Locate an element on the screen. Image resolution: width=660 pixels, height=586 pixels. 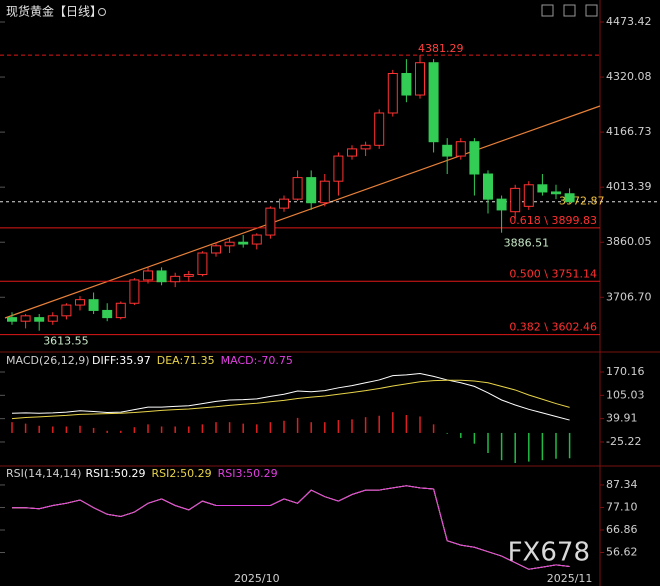
y-tick-label: 87.34 is located at coordinates (622, 484).